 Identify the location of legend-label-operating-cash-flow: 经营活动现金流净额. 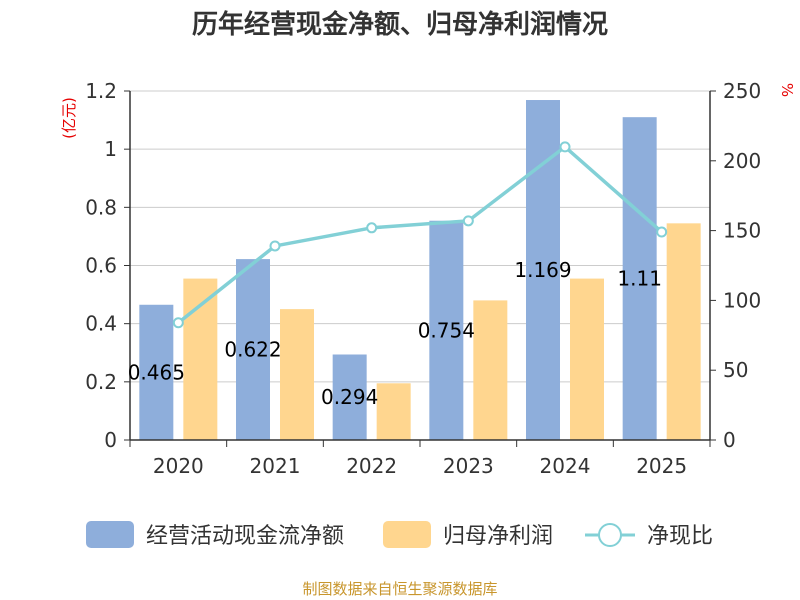
(245, 536).